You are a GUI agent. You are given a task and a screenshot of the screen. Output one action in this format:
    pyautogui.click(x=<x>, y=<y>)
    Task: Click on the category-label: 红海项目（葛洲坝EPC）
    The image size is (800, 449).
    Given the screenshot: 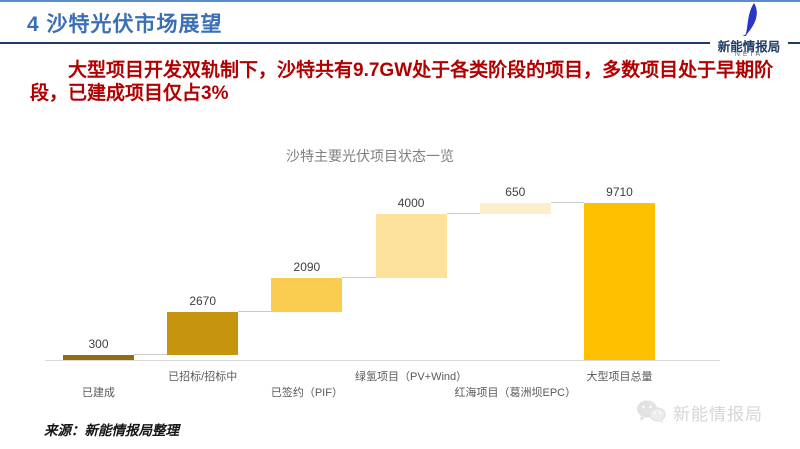 What is the action you would take?
    pyautogui.click(x=515, y=393)
    